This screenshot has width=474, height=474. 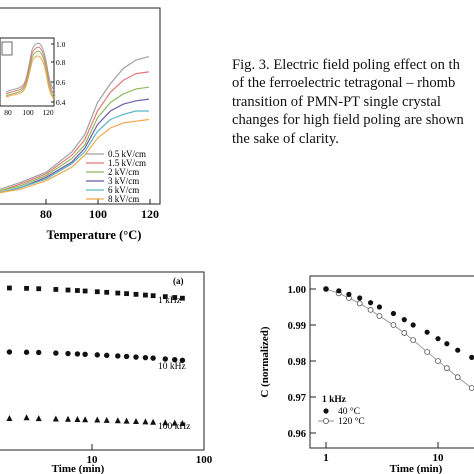 What do you see at coordinates (297, 398) in the screenshot?
I see `bottom-right-y-tick-label: 0.97` at bounding box center [297, 398].